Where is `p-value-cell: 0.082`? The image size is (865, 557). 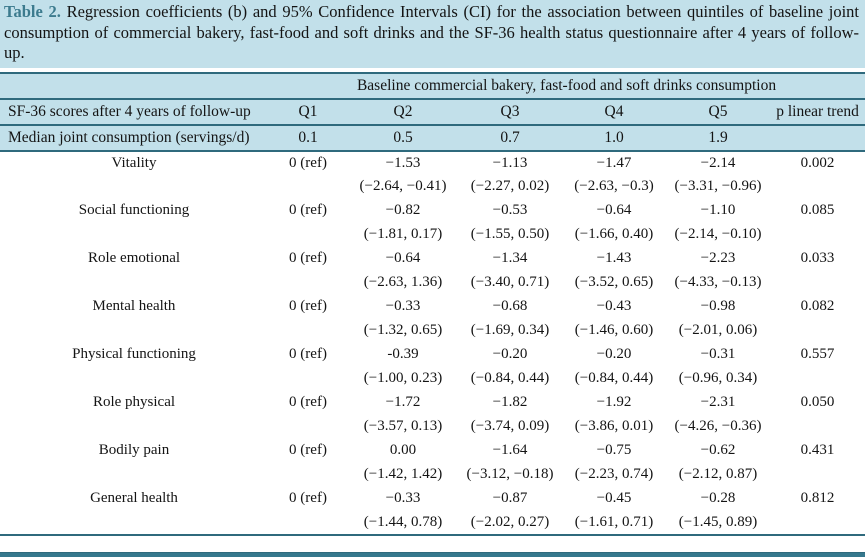
p-value-cell: 0.082 is located at coordinates (817, 306).